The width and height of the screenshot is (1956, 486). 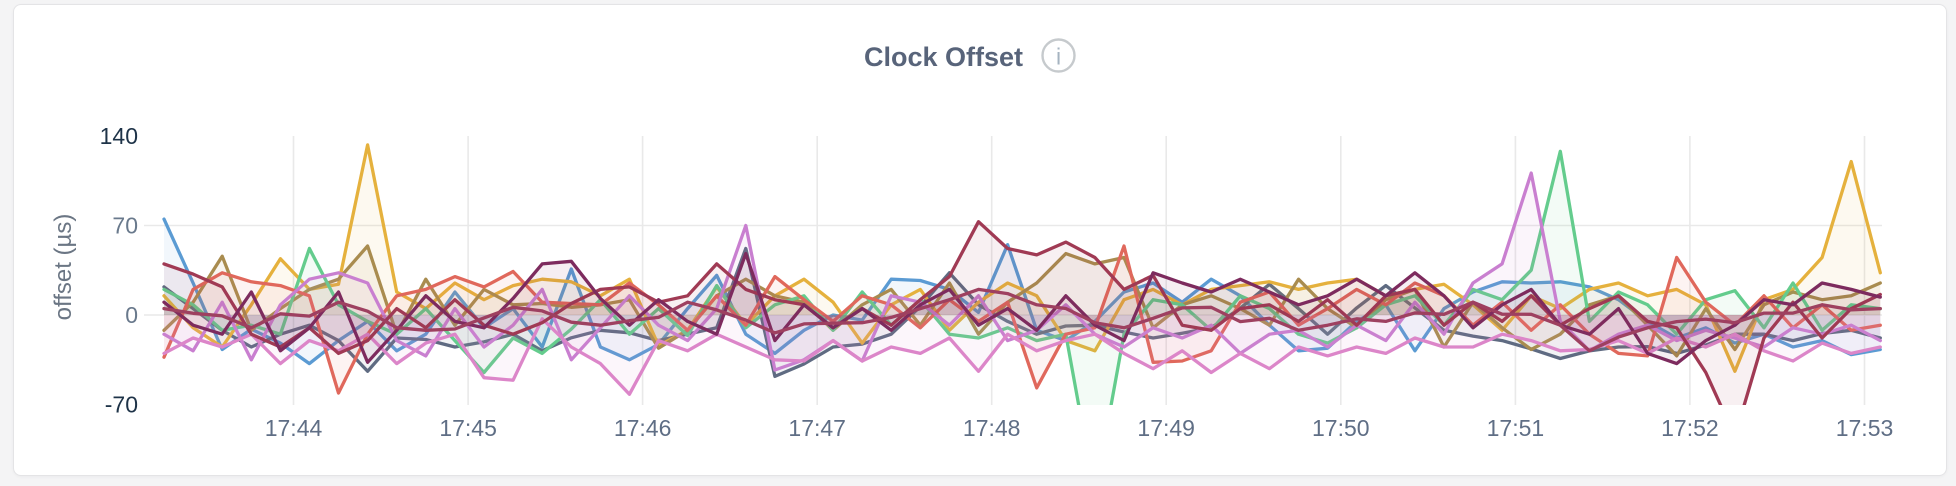 I want to click on svg-text: 17:47, so click(x=817, y=428).